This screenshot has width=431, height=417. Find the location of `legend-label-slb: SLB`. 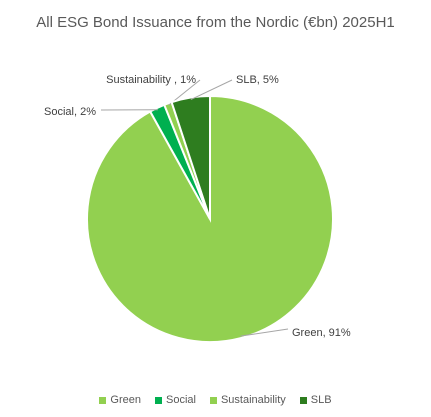

legend-label-slb: SLB is located at coordinates (321, 400).